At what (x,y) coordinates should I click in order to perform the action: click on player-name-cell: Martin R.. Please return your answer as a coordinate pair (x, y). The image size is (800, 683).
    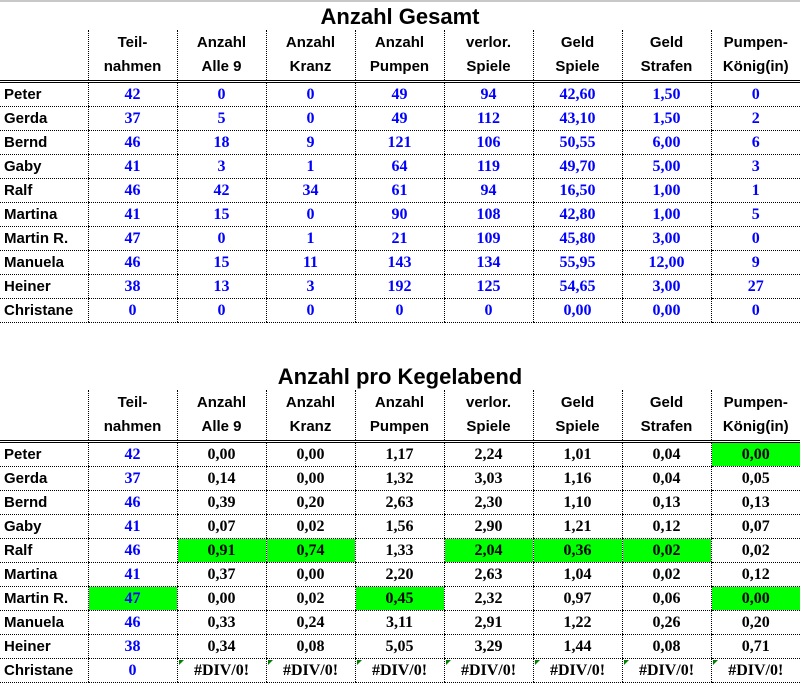
    Looking at the image, I should click on (44, 238).